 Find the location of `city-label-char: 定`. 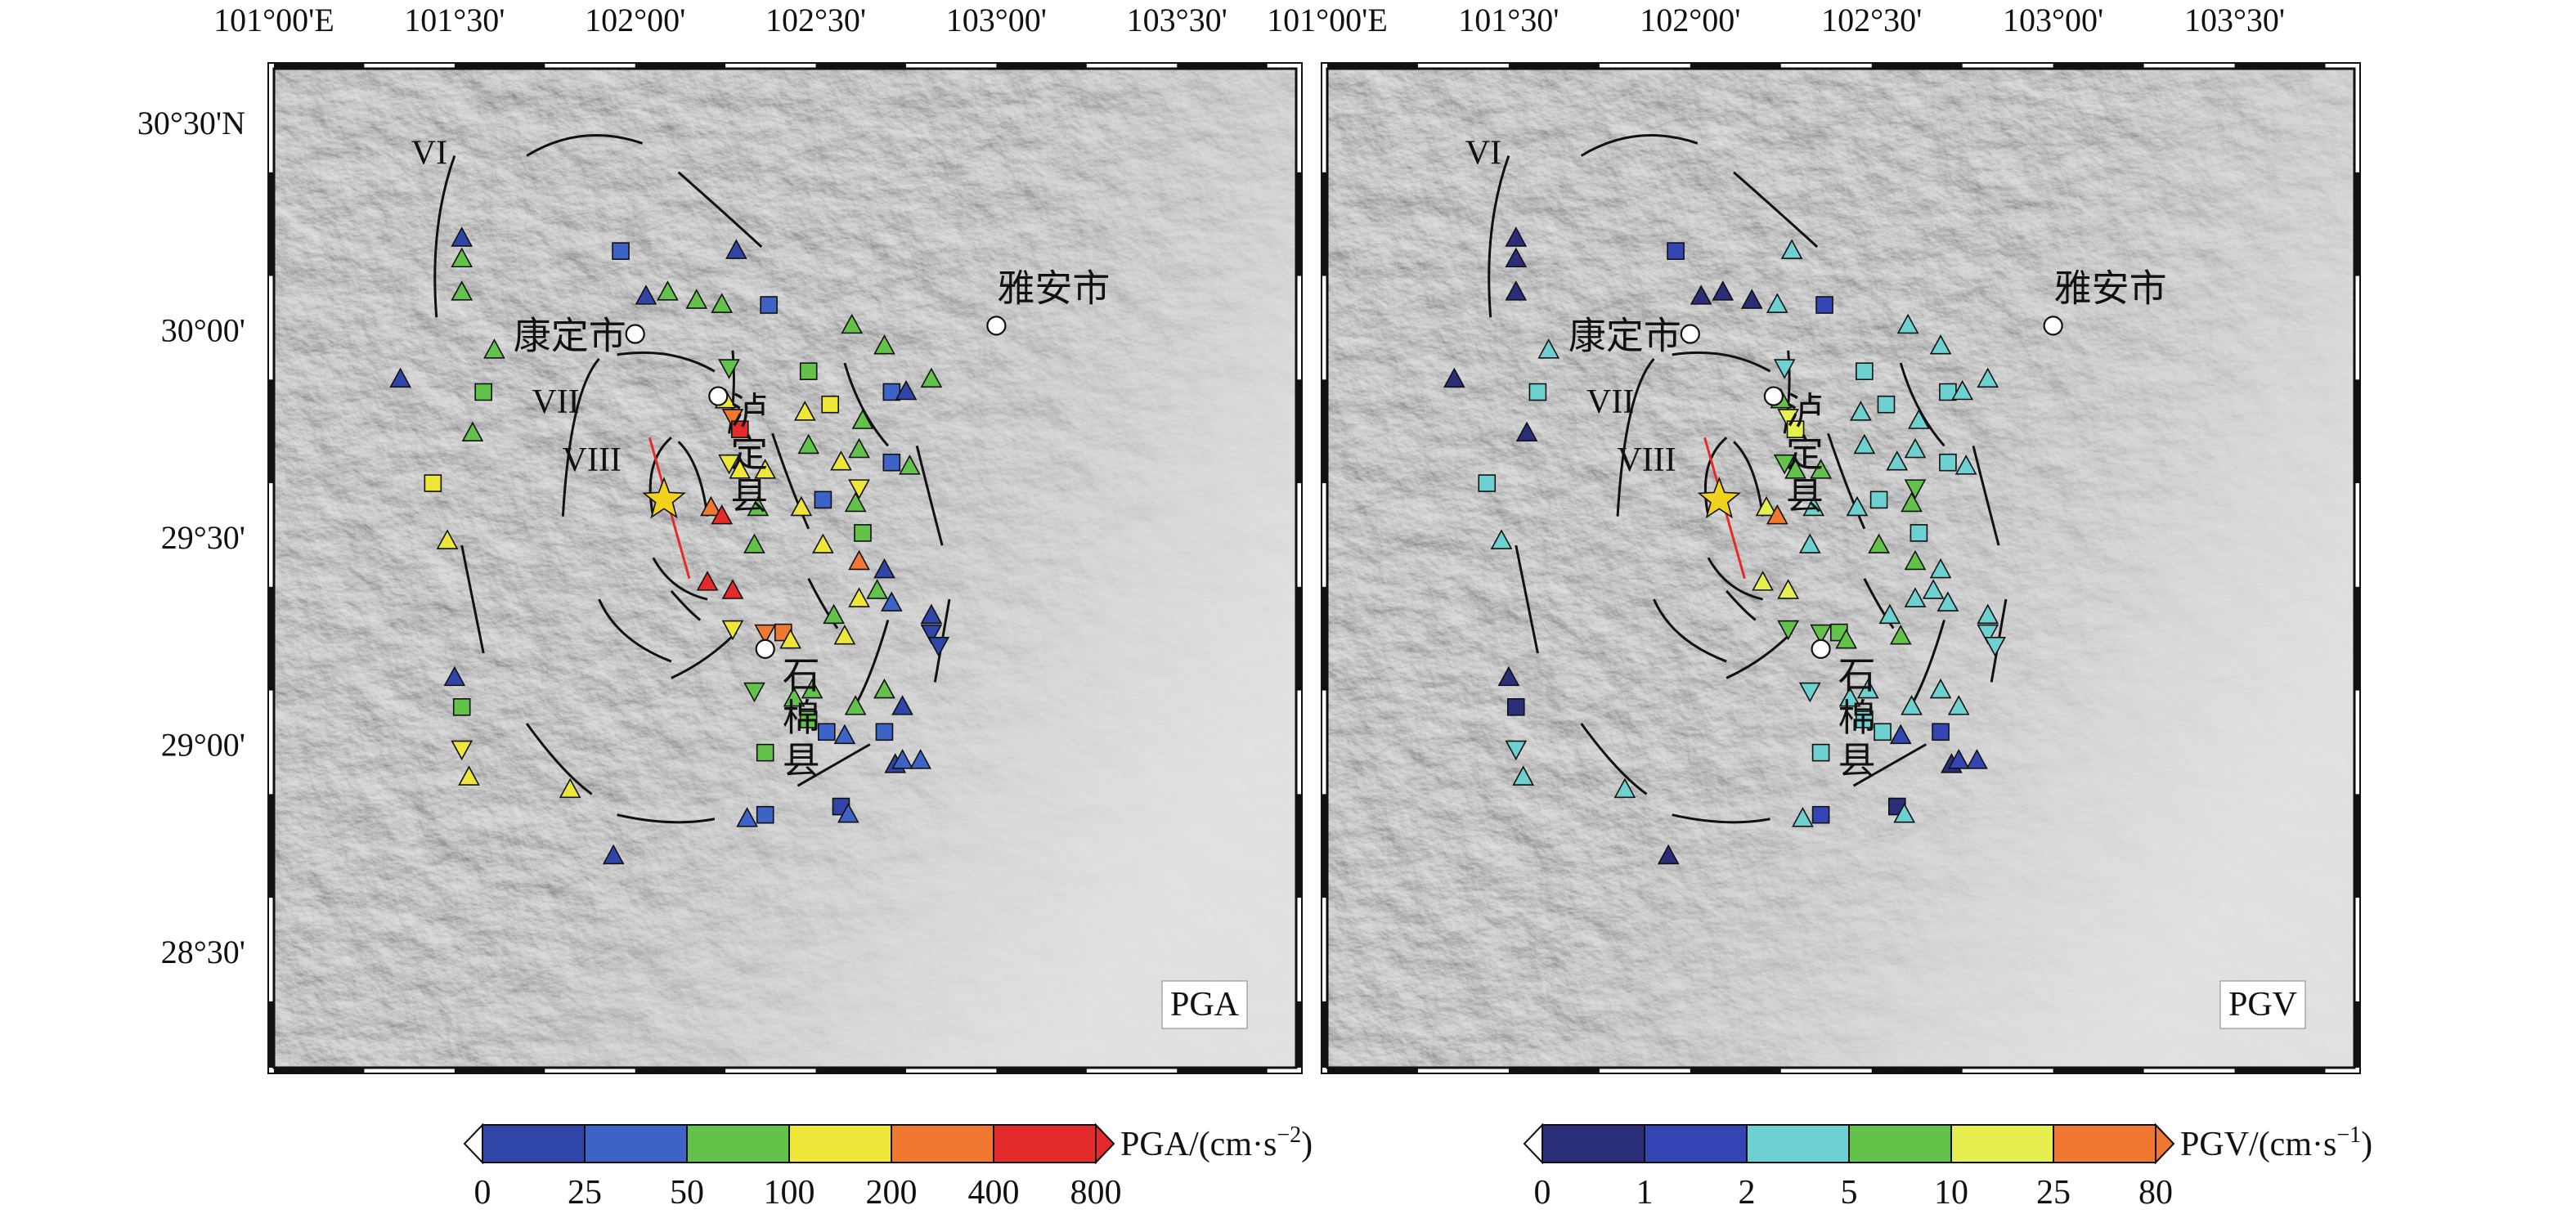

city-label-char: 定 is located at coordinates (1805, 454).